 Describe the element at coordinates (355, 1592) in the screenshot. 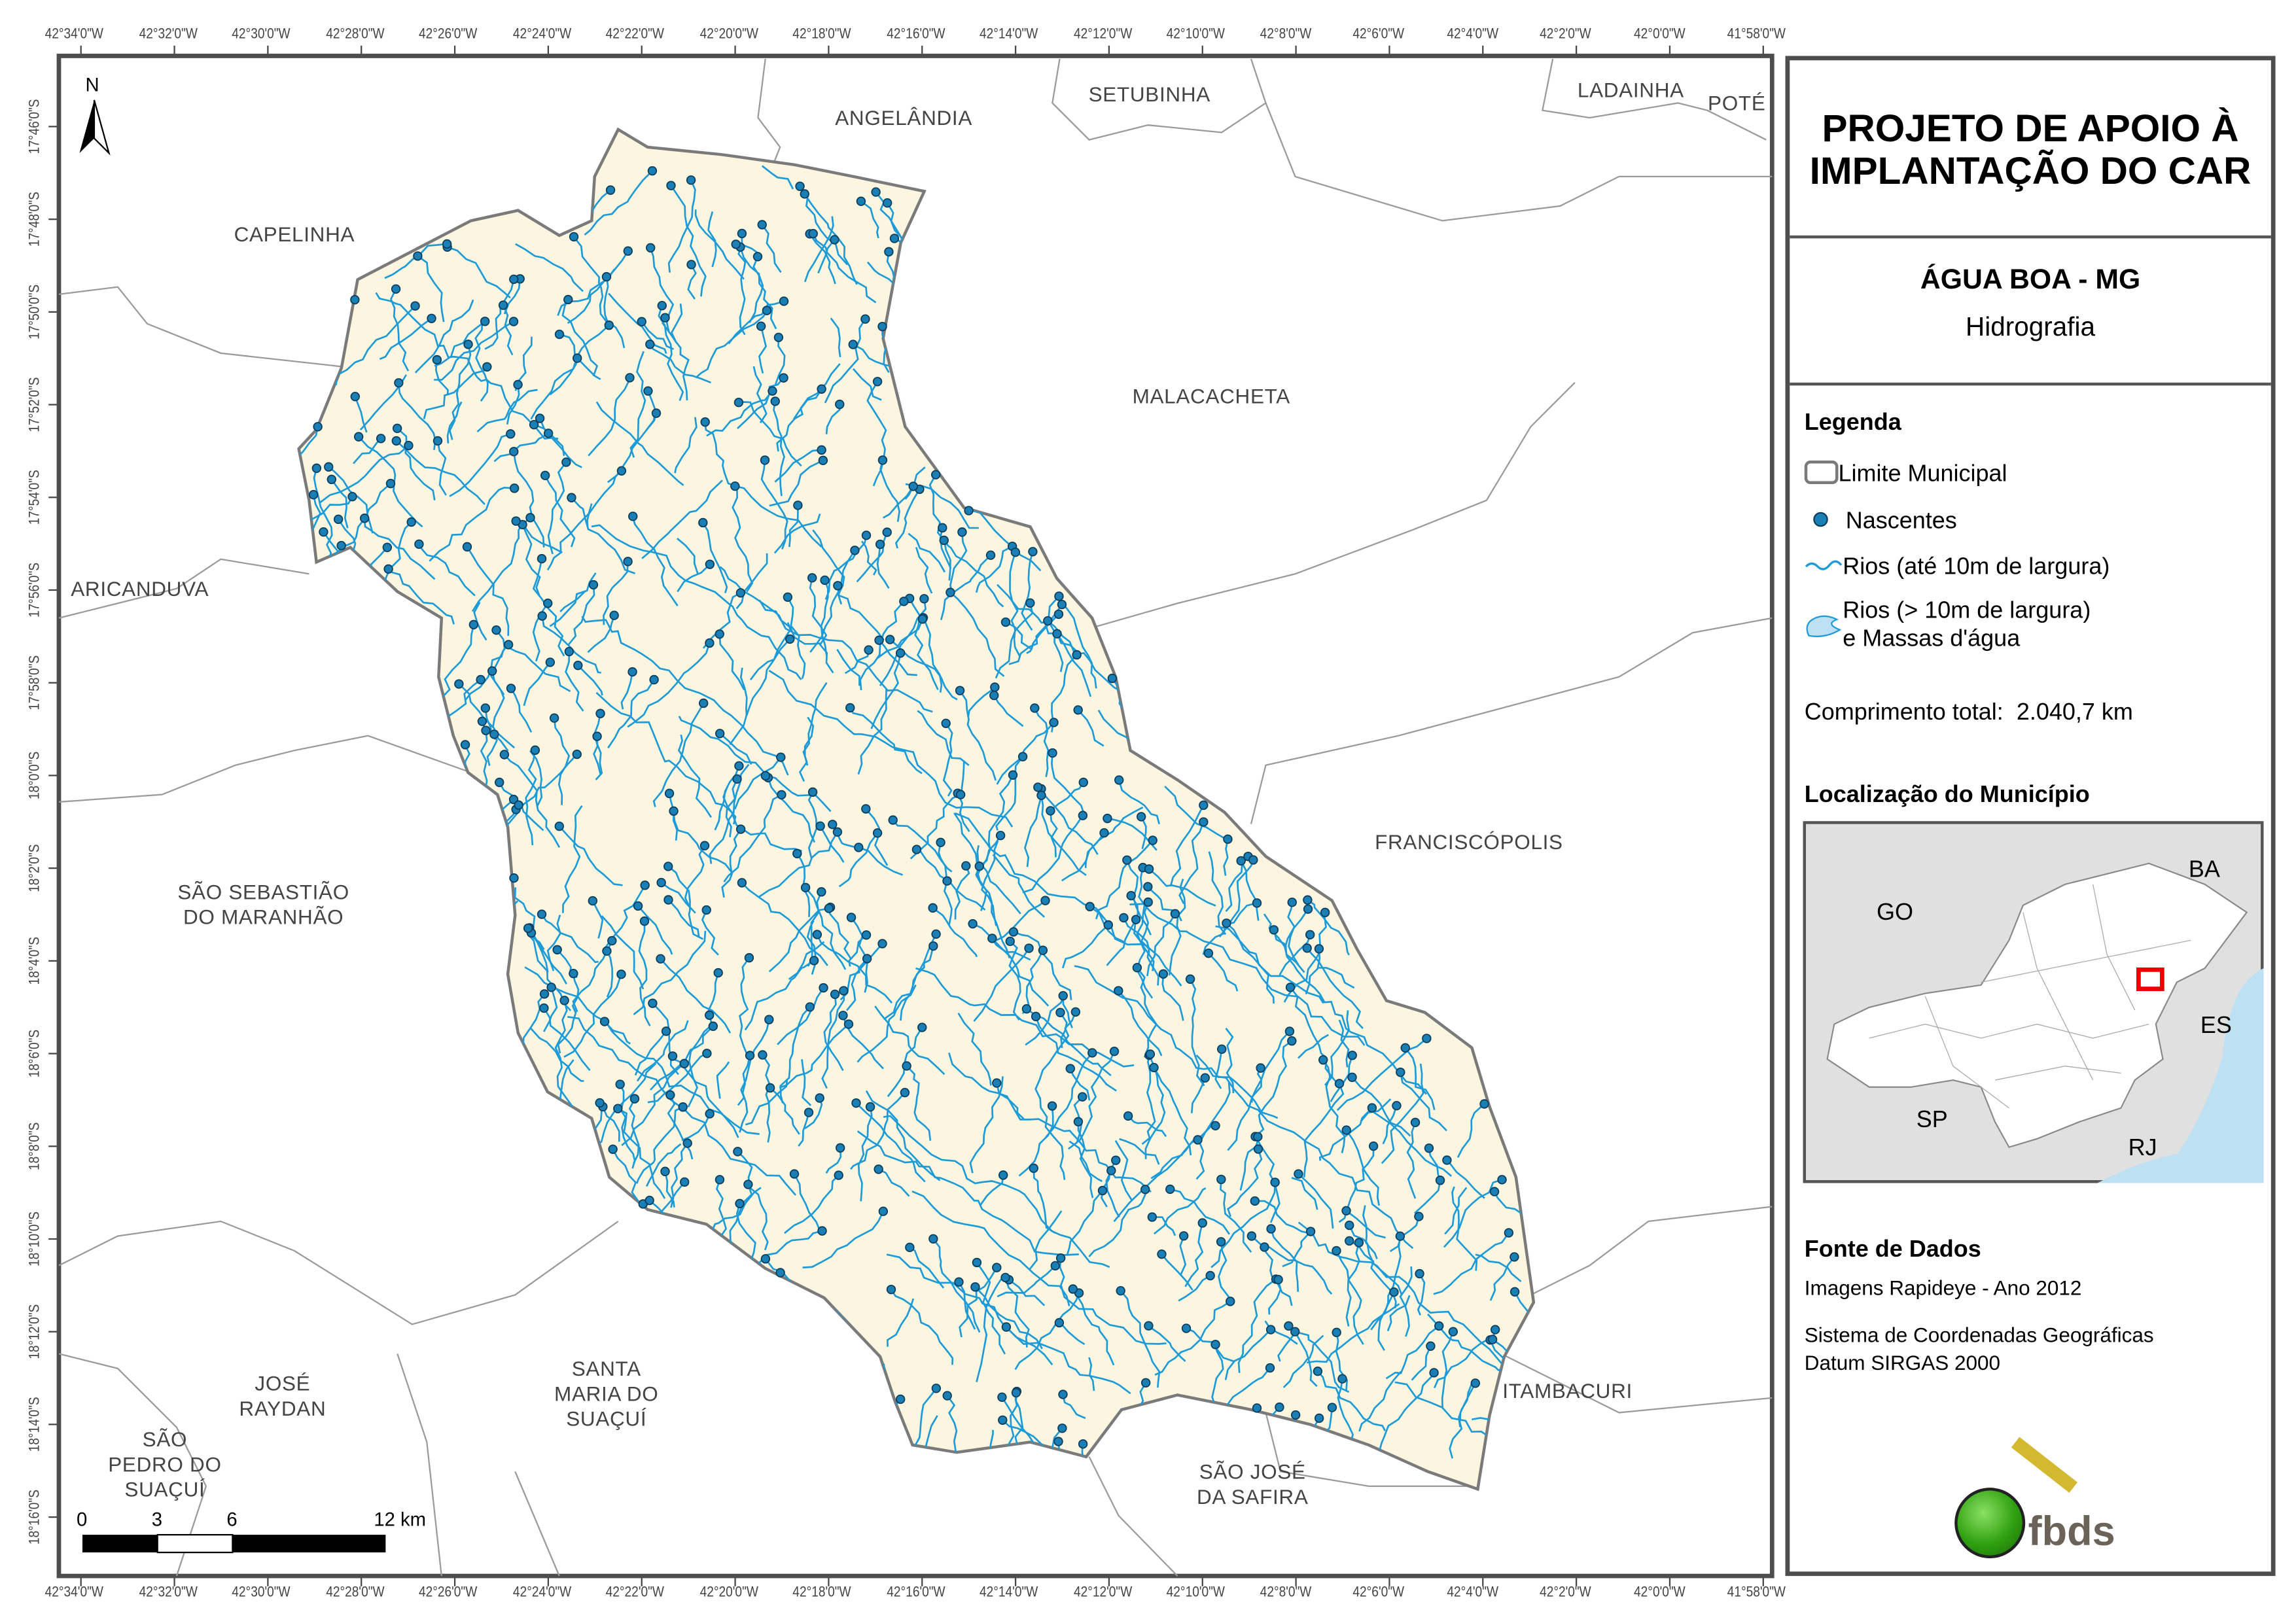

I see `longitude-label: 42°28'0"W` at that location.